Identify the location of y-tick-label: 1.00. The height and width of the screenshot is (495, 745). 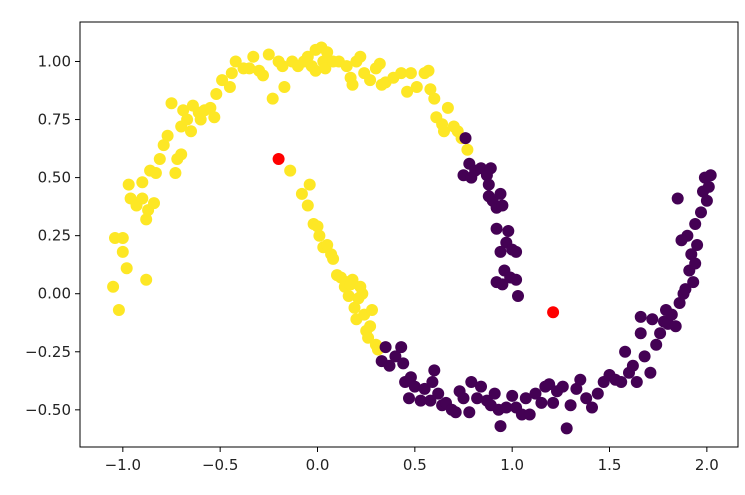
(54, 61).